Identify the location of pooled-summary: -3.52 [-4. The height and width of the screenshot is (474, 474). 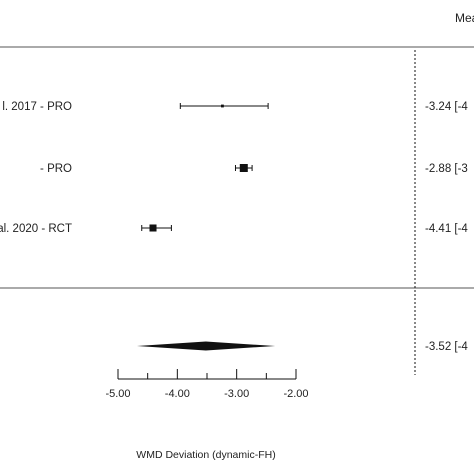
(302, 347).